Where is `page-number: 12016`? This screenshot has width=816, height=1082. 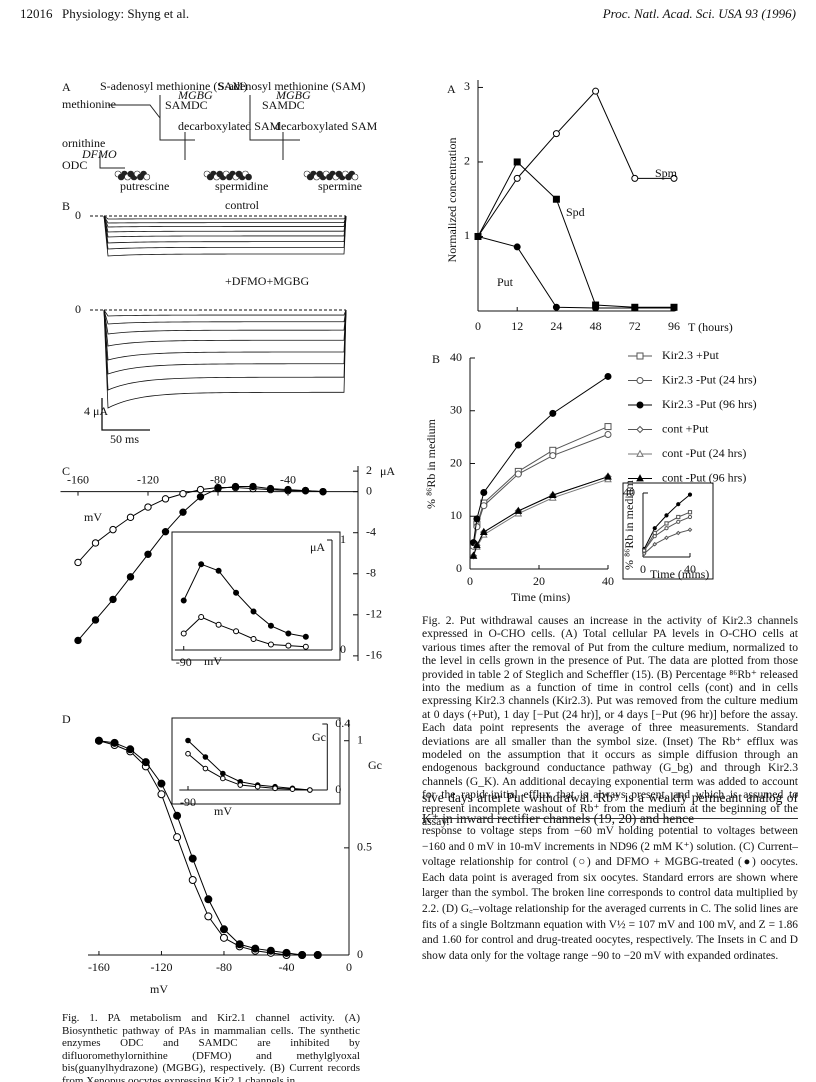
page-number: 12016 is located at coordinates (36, 13).